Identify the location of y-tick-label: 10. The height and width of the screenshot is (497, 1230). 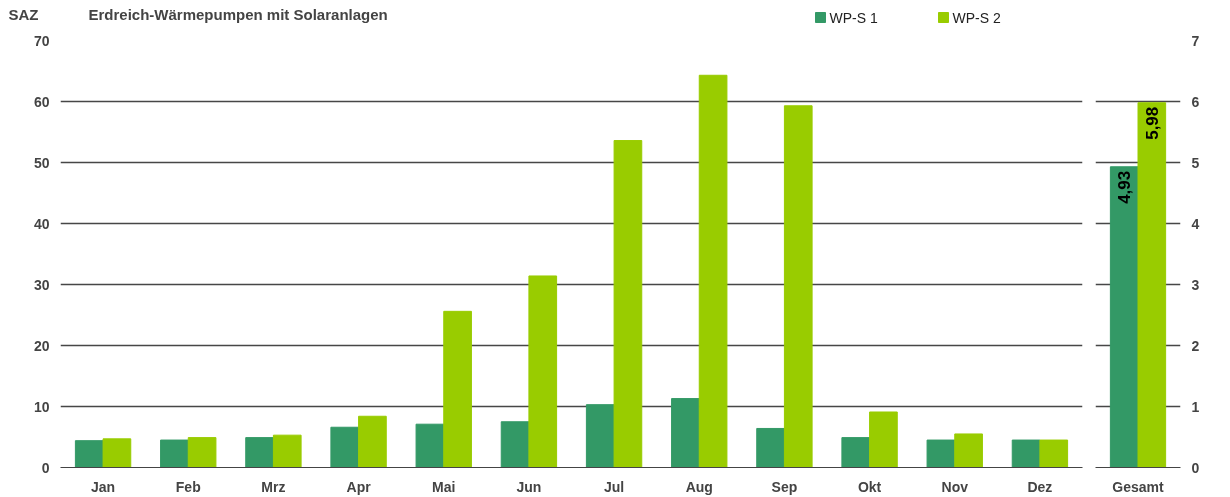
(41, 406).